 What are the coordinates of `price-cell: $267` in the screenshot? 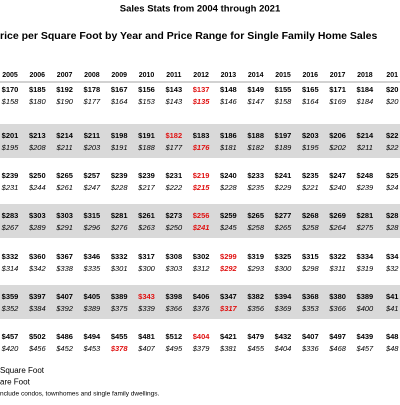 It's located at (10, 227).